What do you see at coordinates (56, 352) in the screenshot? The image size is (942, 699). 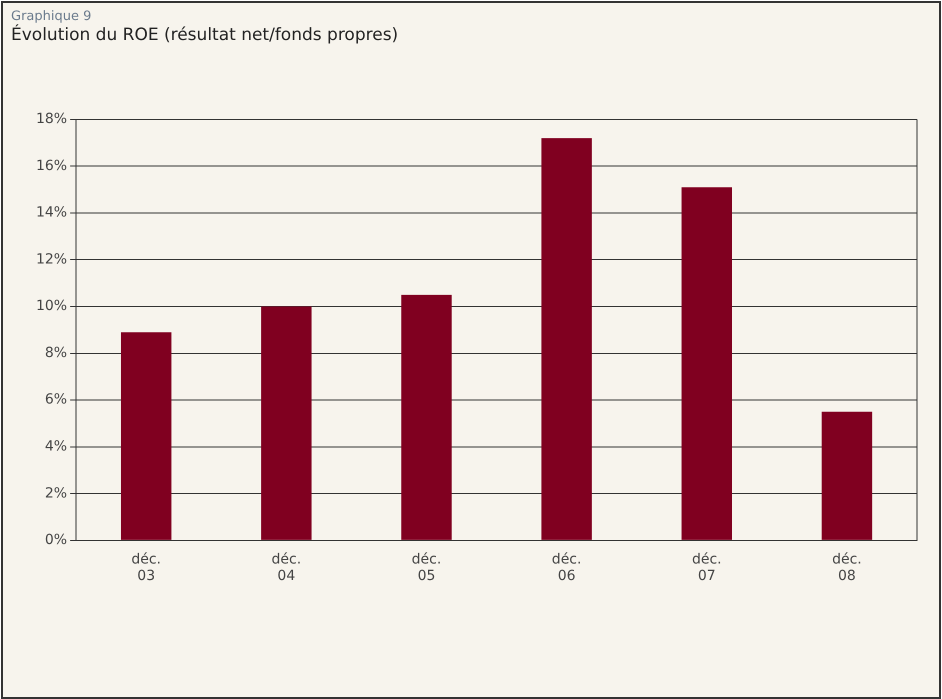 I see `y-tick-label: 8%` at bounding box center [56, 352].